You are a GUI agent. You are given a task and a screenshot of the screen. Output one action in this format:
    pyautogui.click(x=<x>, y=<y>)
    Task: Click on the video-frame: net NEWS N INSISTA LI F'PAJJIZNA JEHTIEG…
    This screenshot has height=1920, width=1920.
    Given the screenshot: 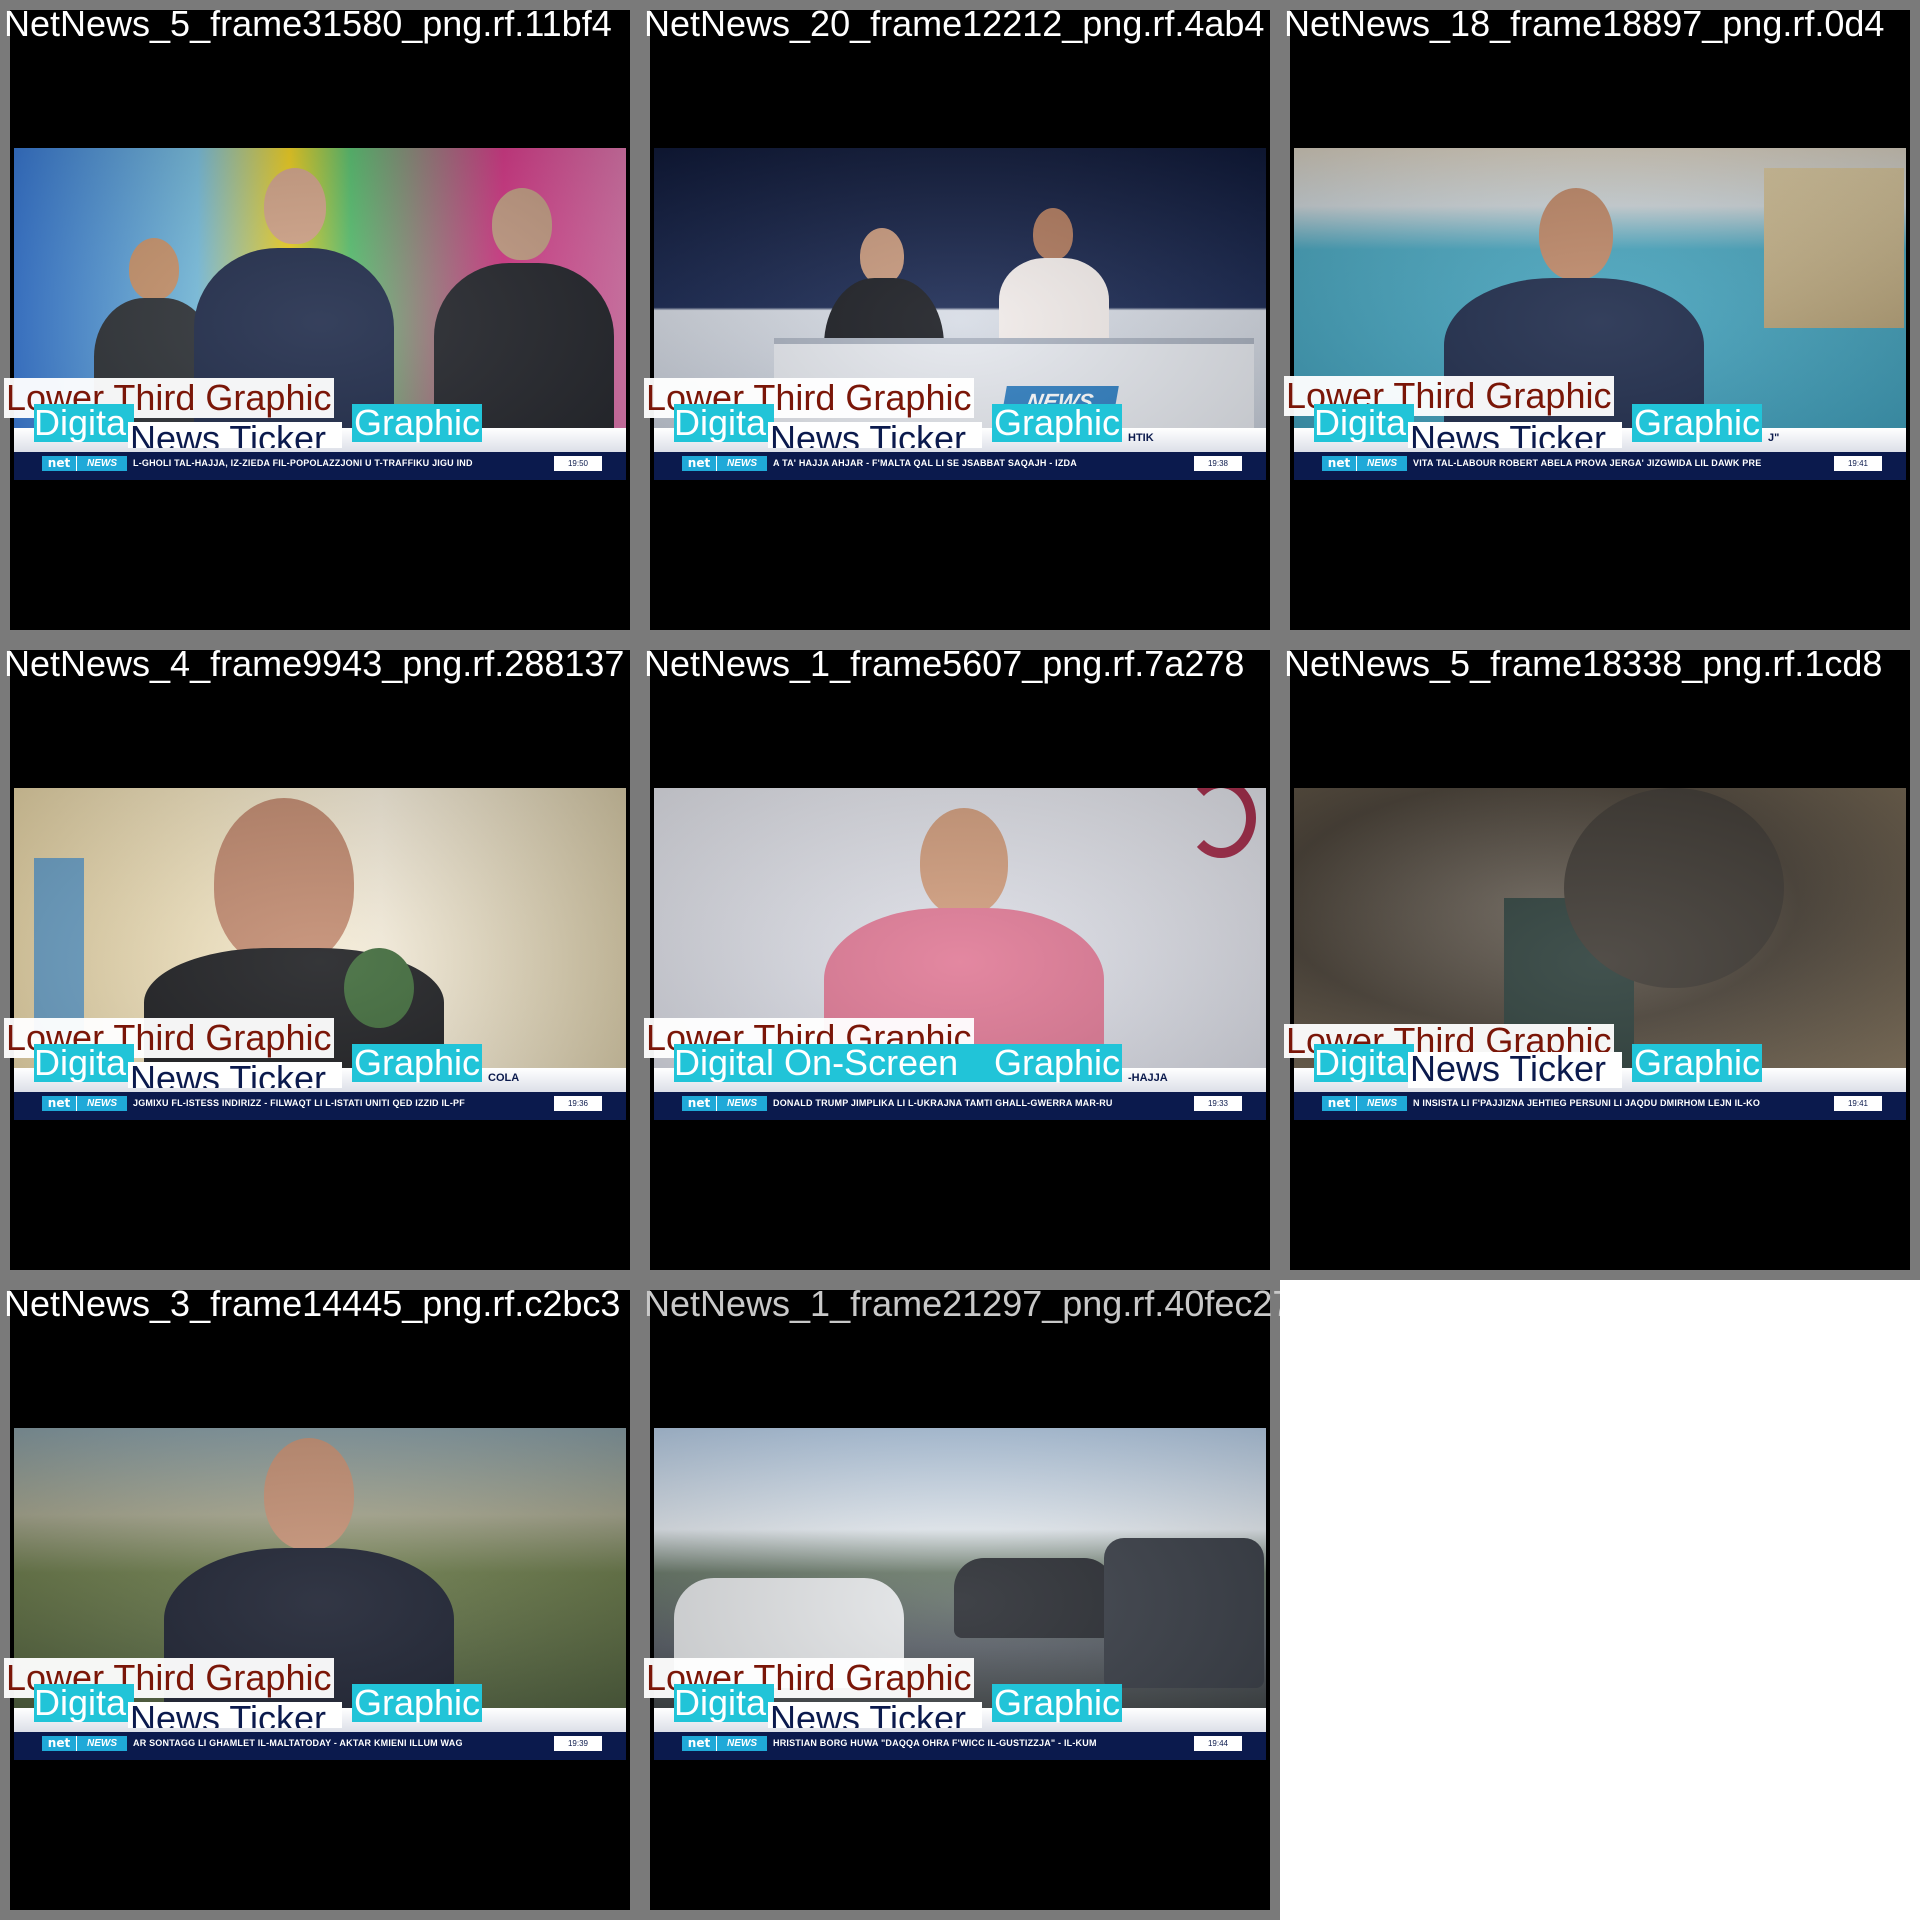 What is the action you would take?
    pyautogui.click(x=1600, y=960)
    